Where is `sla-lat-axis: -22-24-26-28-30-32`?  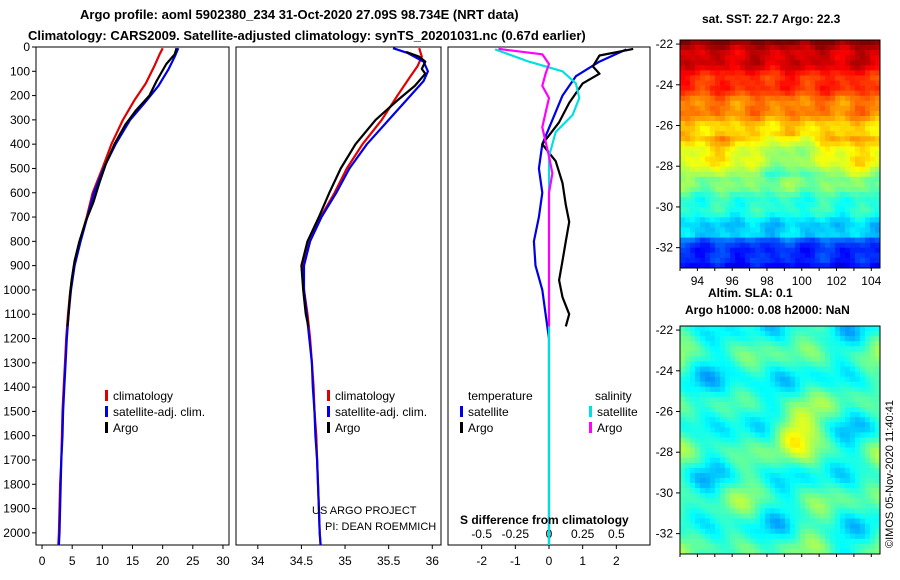
sla-lat-axis: -22-24-26-28-30-32 is located at coordinates (668, 432).